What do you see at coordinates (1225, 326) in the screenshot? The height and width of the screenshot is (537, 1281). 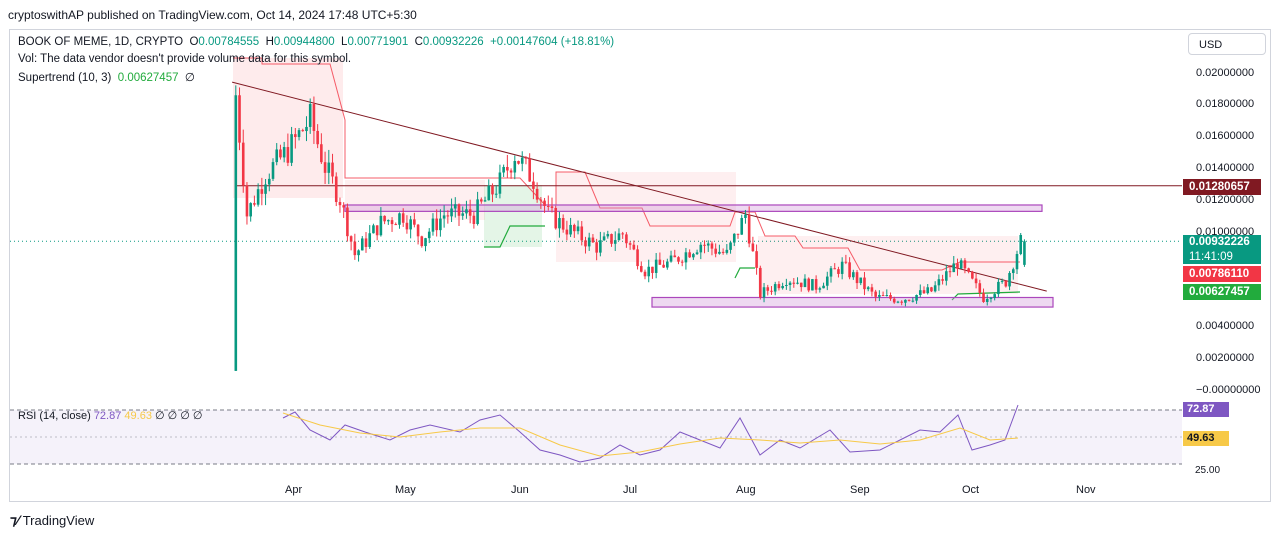 I see `price-tick: 0.00400000` at bounding box center [1225, 326].